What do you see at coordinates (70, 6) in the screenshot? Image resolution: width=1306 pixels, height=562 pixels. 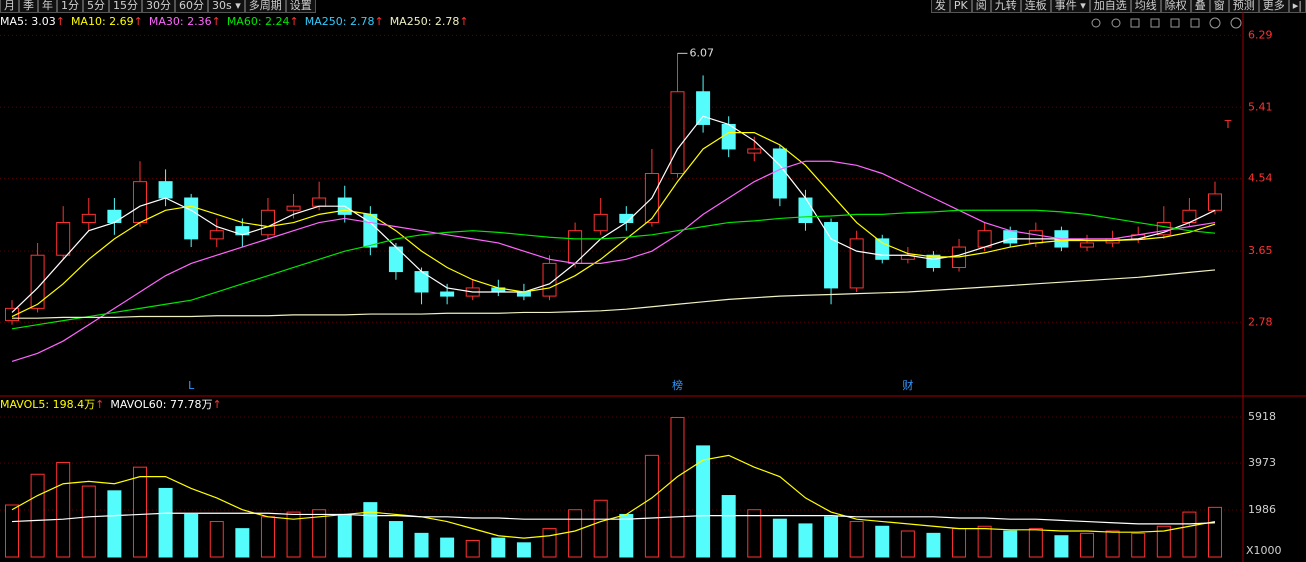 I see `toolbar-button: 1分` at bounding box center [70, 6].